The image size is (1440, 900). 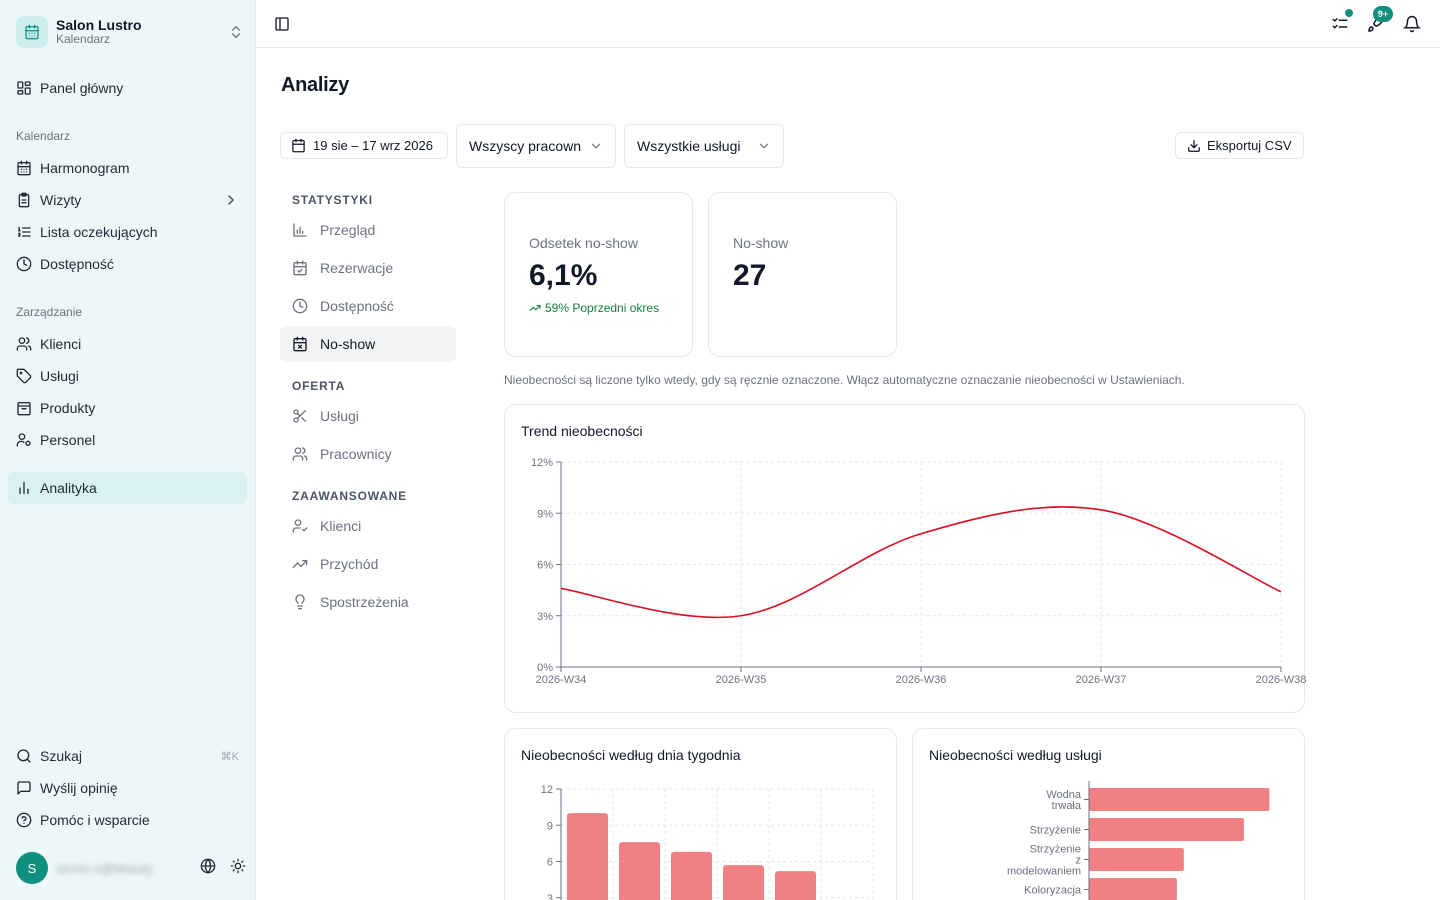 What do you see at coordinates (127, 168) in the screenshot?
I see `sidebar-item-schedule: Harmonogram` at bounding box center [127, 168].